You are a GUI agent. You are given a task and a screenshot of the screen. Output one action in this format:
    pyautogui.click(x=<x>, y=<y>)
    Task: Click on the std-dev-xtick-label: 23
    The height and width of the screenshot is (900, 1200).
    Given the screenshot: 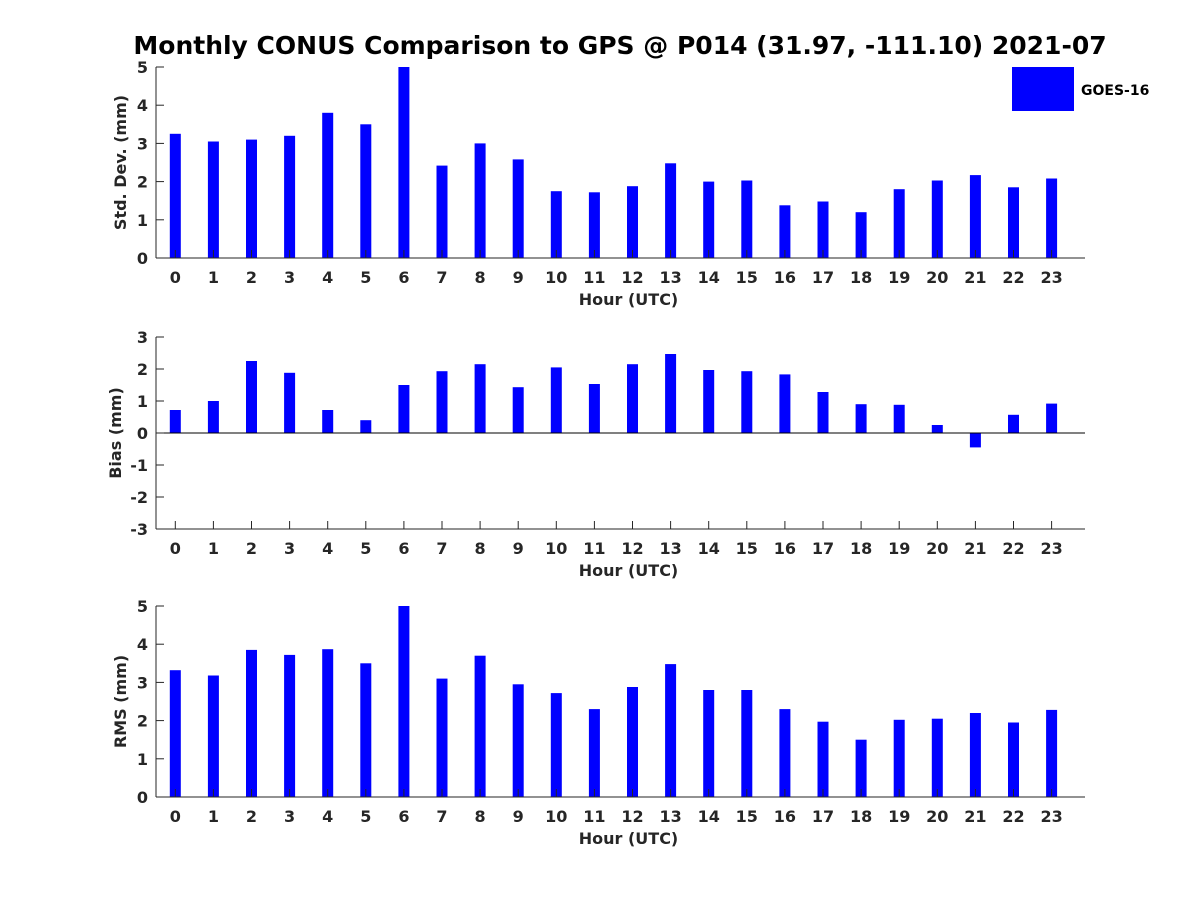 What is the action you would take?
    pyautogui.click(x=1051, y=277)
    